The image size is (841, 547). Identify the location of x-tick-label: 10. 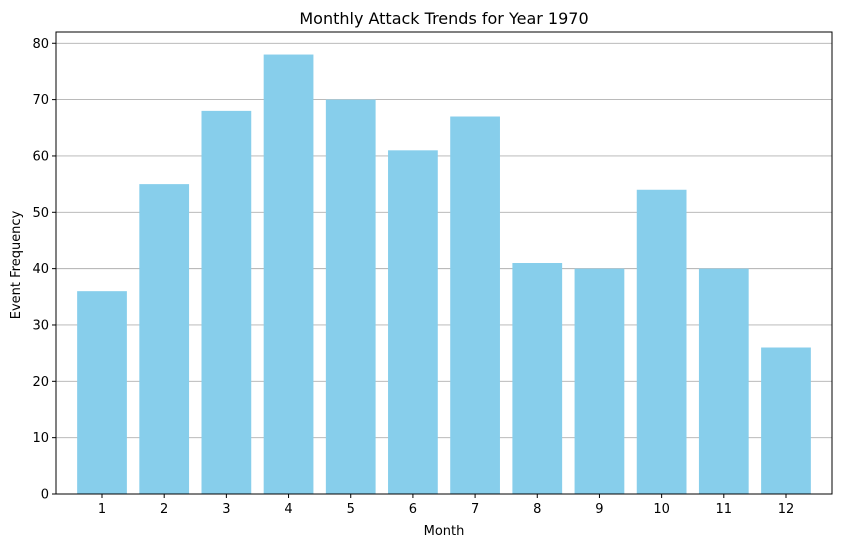
(661, 509).